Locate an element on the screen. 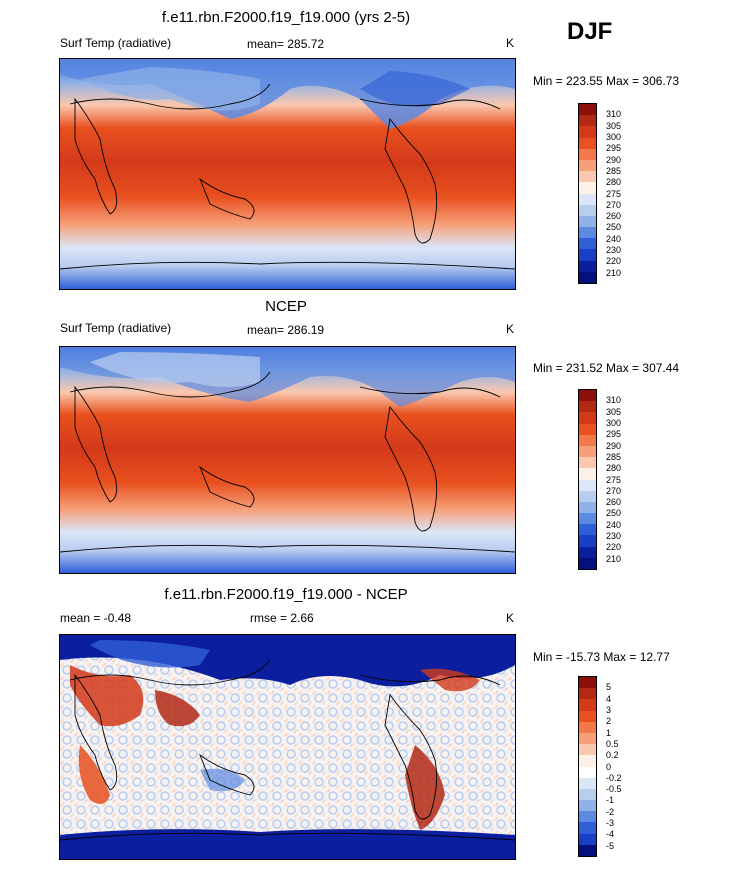 The height and width of the screenshot is (872, 733). colorbar-label: 4 is located at coordinates (609, 698).